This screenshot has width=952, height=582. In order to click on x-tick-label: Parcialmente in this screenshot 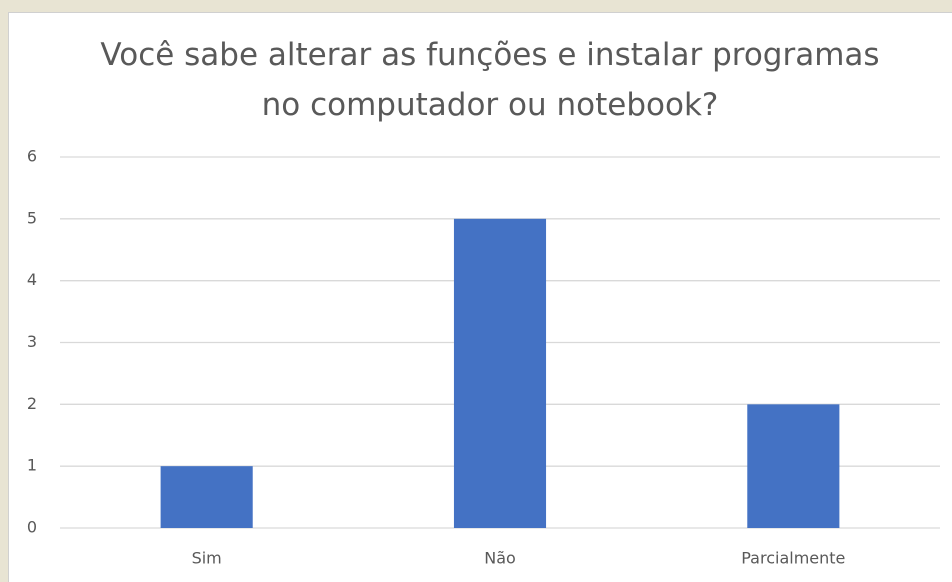, I will do `click(793, 558)`.